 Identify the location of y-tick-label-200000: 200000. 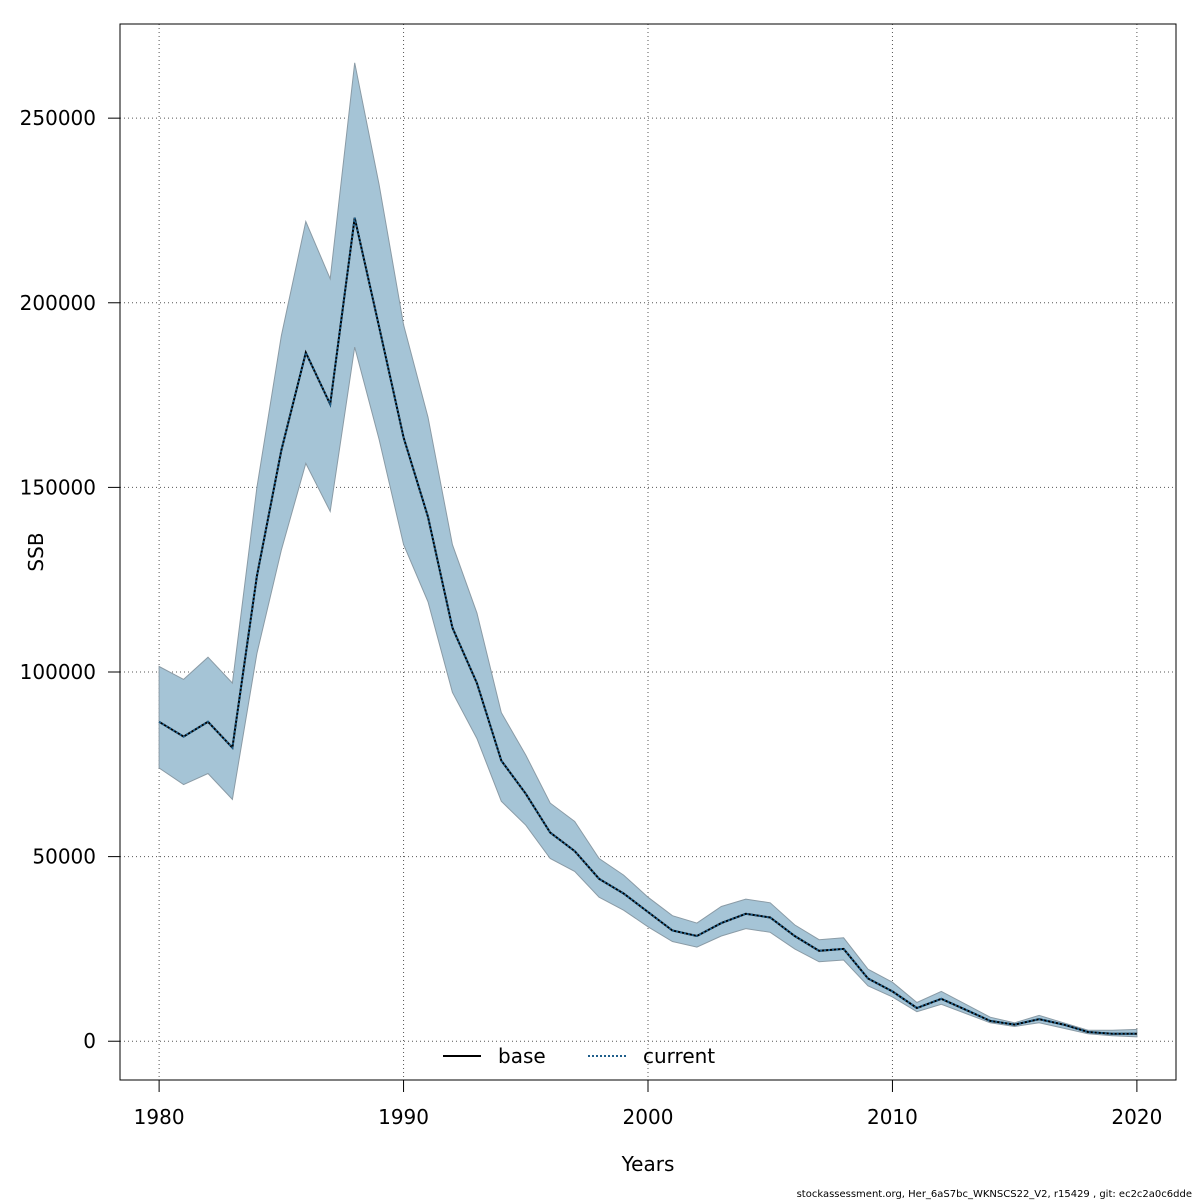
(58, 303).